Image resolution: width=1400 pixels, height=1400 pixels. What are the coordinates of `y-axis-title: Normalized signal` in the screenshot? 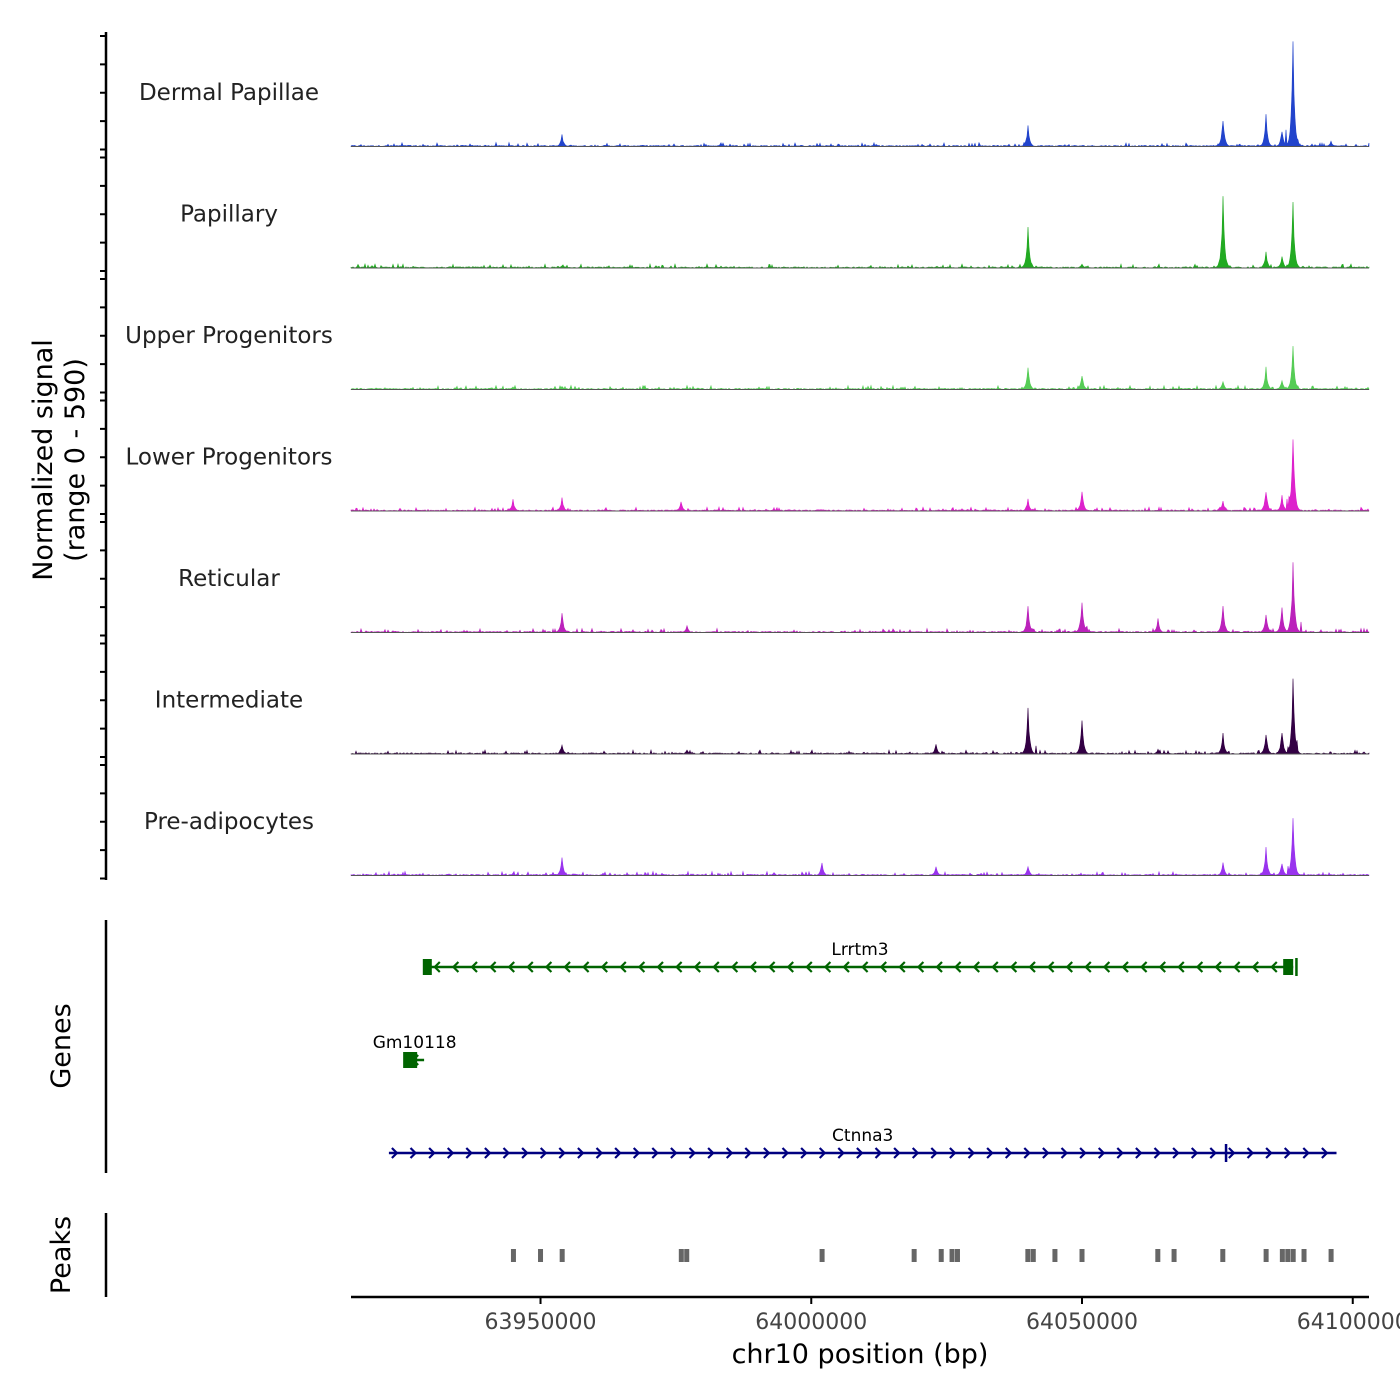 It's located at (43, 460).